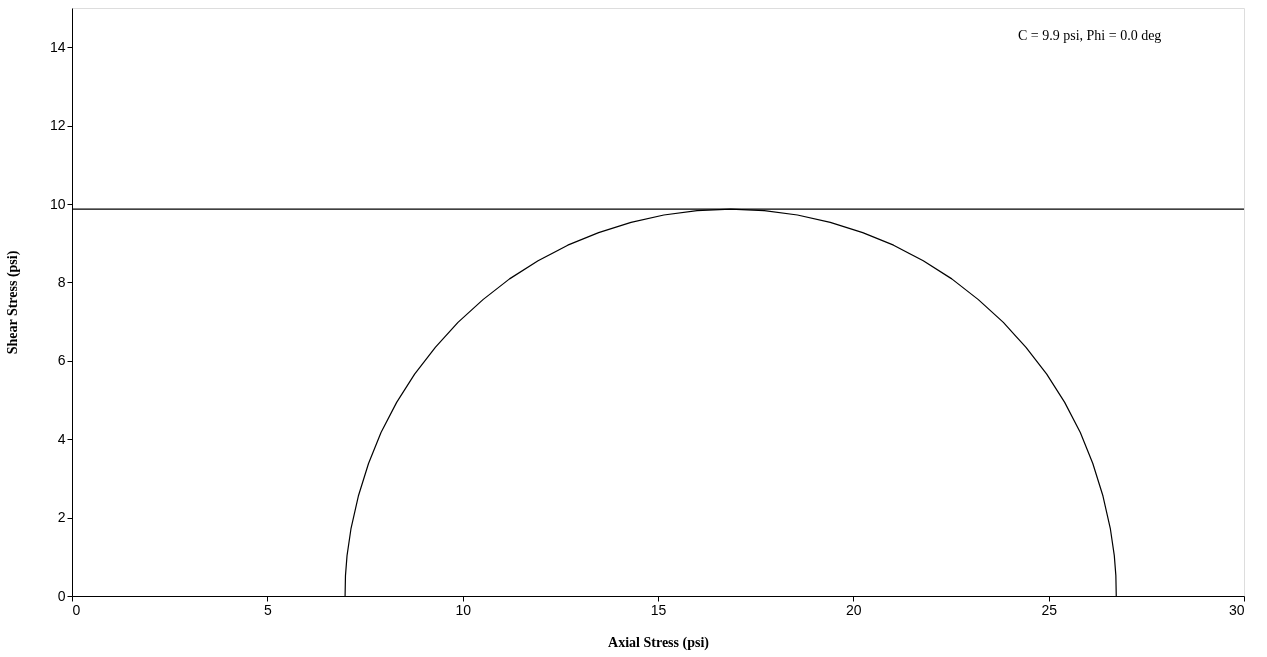 The image size is (1267, 657). Describe the element at coordinates (57, 125) in the screenshot. I see `y-tick-label: 12` at that location.